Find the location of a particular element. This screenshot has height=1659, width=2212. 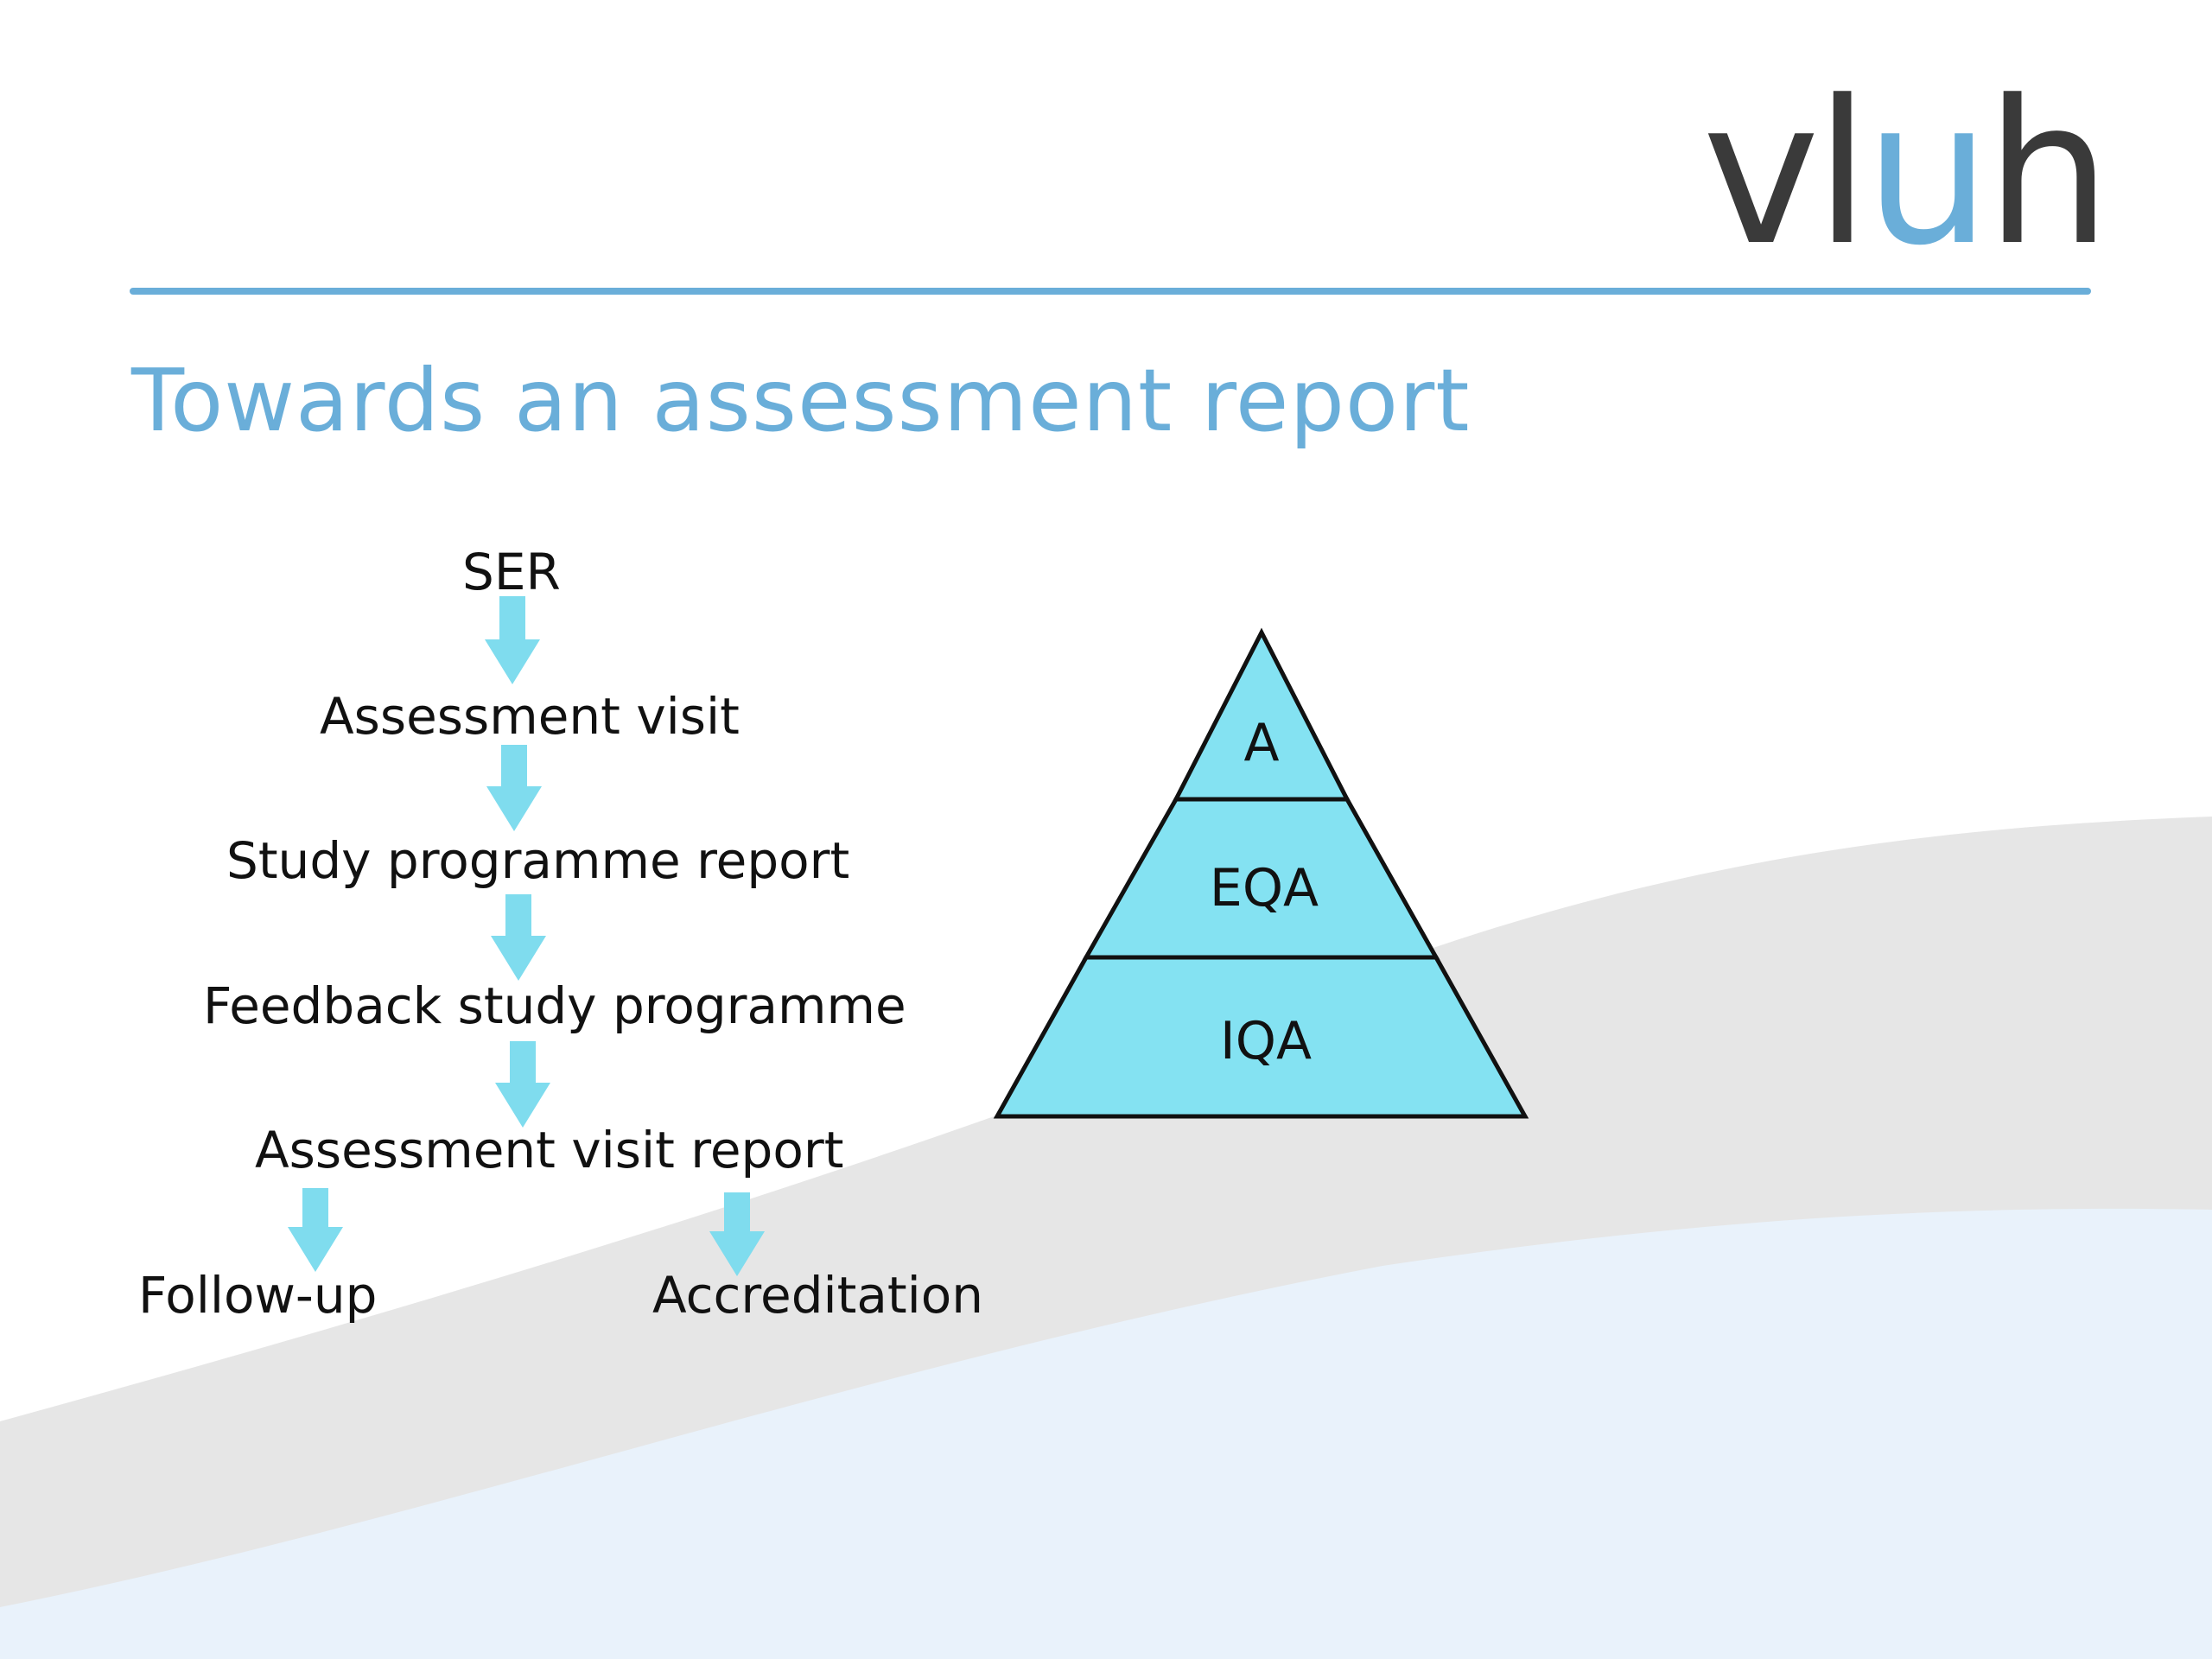

flow-step-study-programme-report: Study programme report is located at coordinates (538, 860).